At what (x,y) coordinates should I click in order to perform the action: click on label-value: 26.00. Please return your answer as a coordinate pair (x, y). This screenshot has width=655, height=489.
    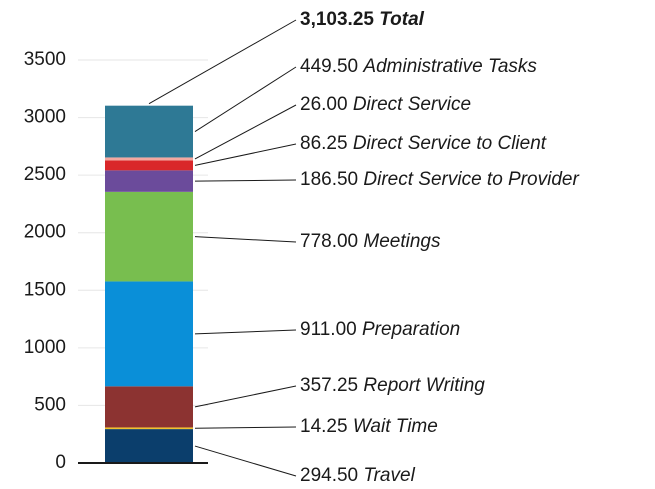
    Looking at the image, I should click on (324, 104).